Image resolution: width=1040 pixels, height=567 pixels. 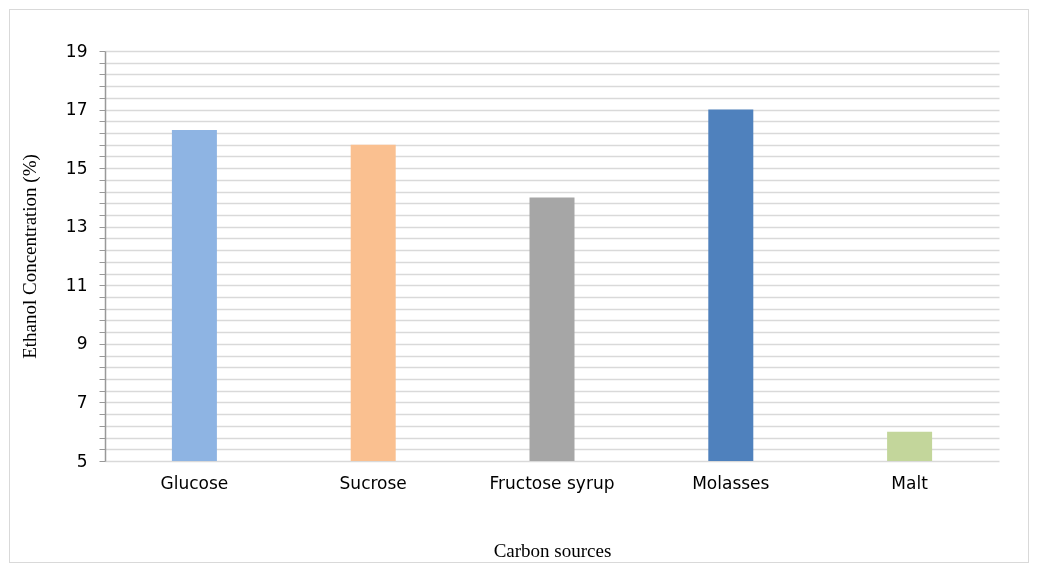 I want to click on x-tick-label: Molasses, so click(x=731, y=482).